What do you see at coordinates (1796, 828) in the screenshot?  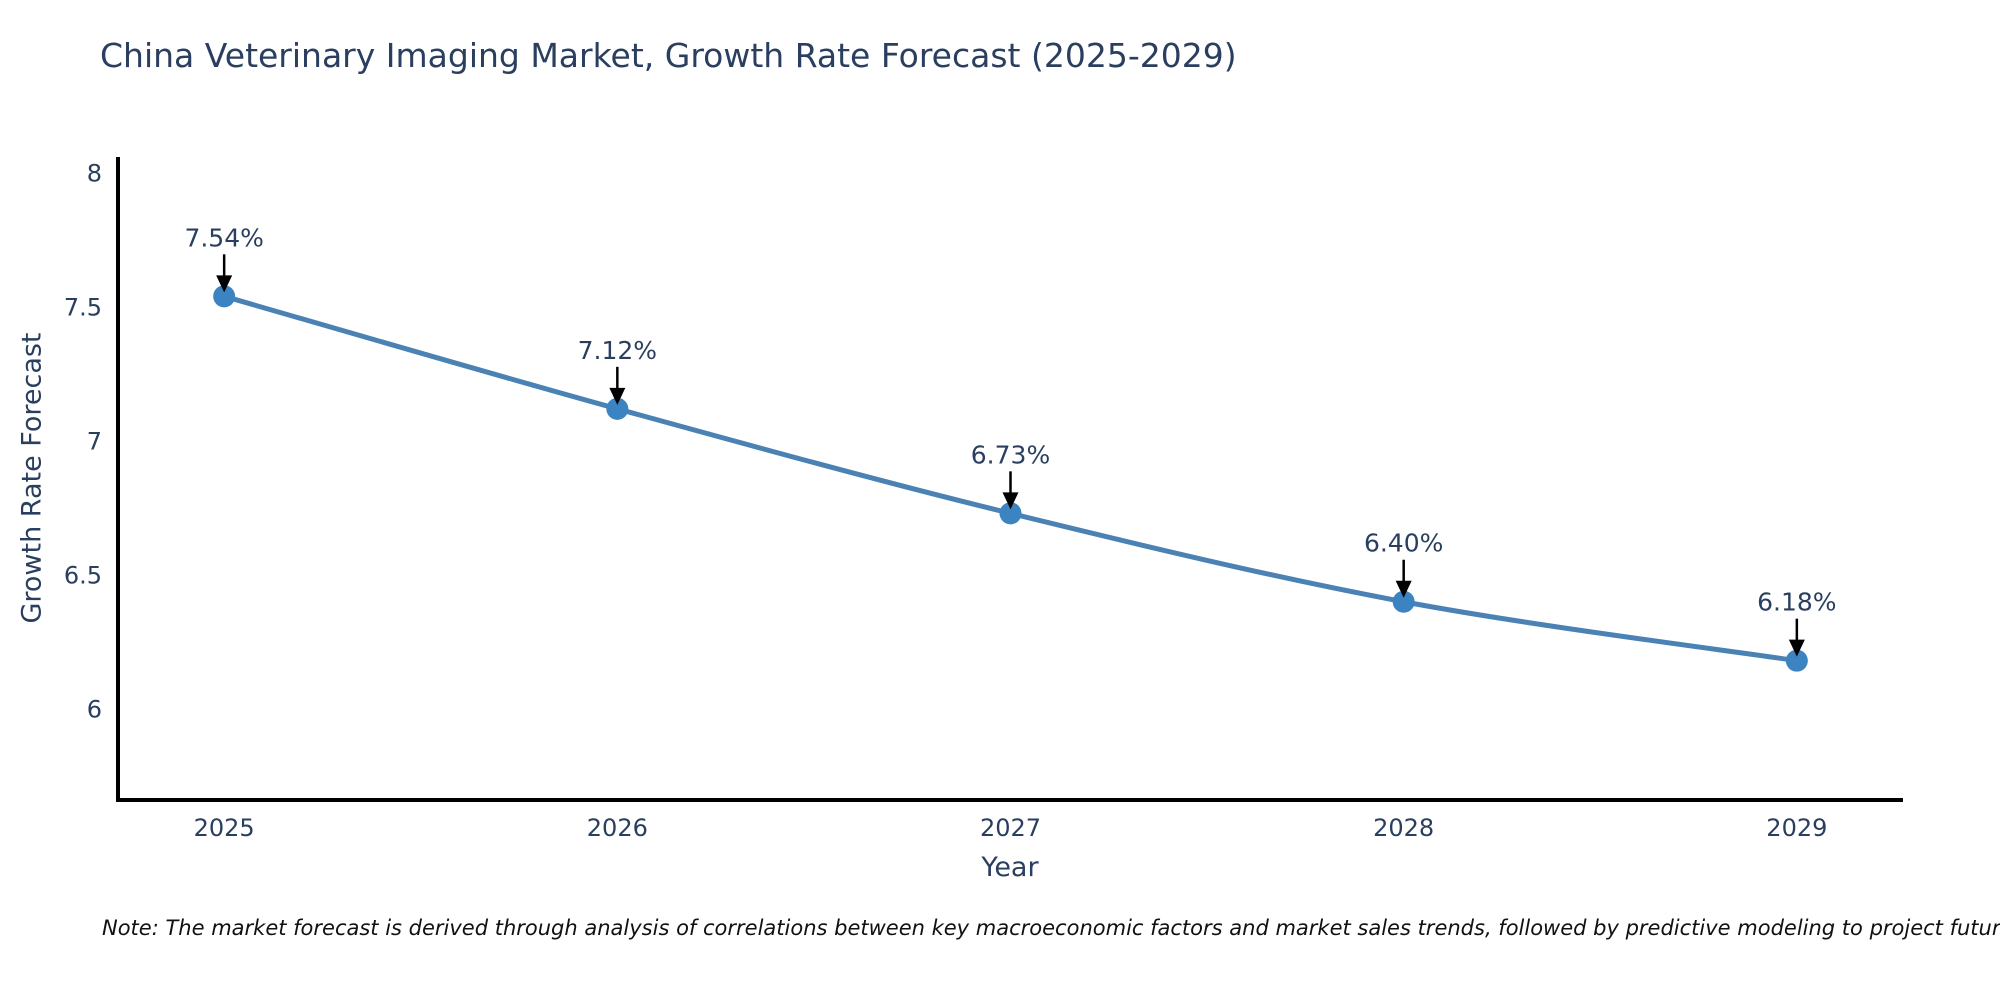 I see `x-tick-label: 2029` at bounding box center [1796, 828].